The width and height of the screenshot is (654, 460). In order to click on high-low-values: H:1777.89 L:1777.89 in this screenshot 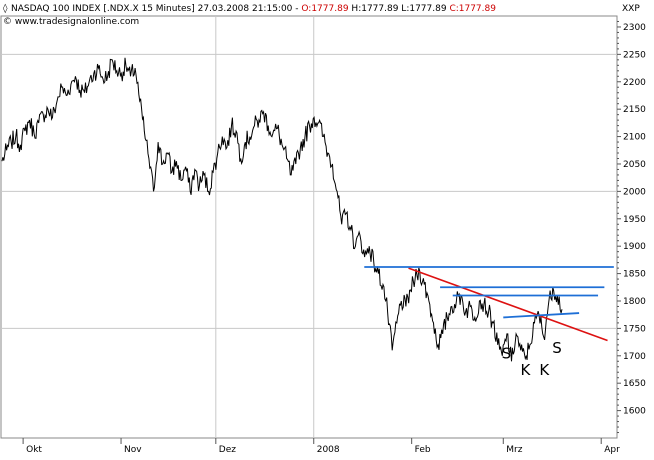, I will do `click(399, 9)`.